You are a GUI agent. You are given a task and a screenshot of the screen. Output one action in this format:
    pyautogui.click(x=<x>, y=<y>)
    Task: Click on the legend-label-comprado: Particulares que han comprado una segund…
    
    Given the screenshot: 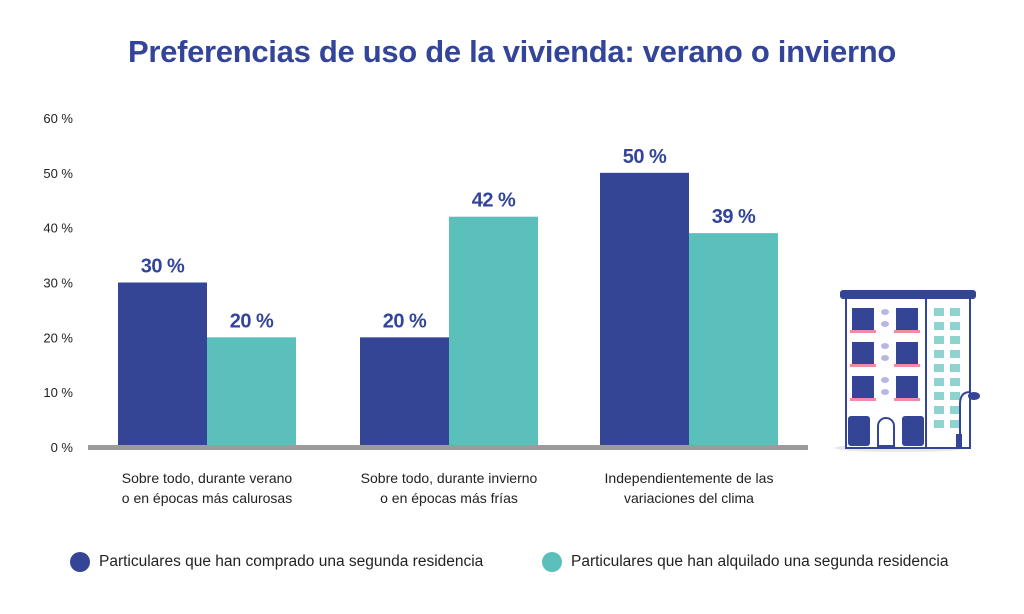 What is the action you would take?
    pyautogui.click(x=291, y=561)
    